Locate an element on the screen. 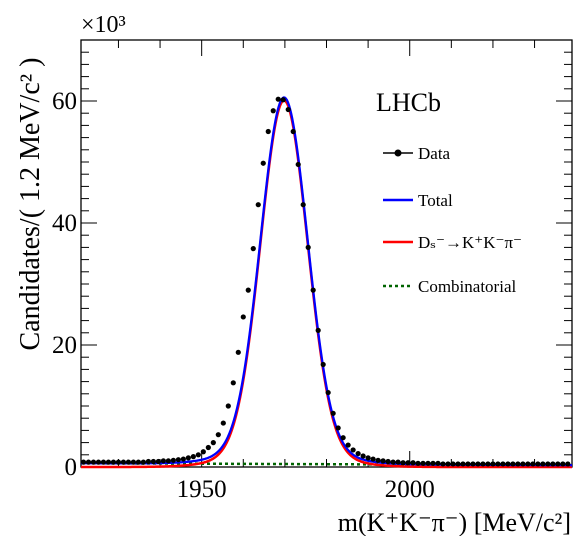  y-axis-label: Candidates/( 1.2 MeV/c² ) is located at coordinates (30, 204).